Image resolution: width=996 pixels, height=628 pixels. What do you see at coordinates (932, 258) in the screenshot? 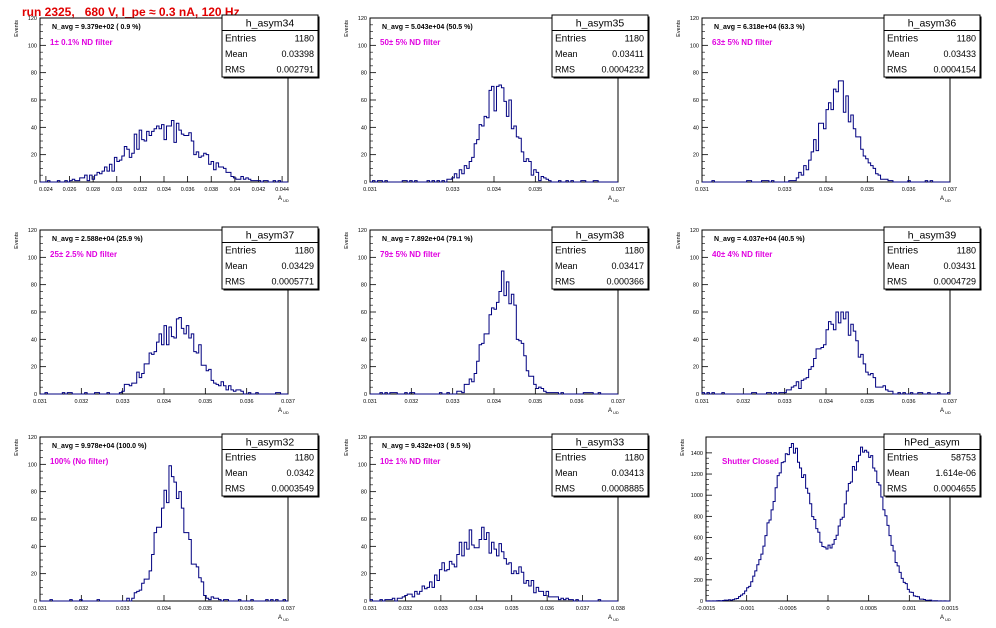
I see `stats-box` at bounding box center [932, 258].